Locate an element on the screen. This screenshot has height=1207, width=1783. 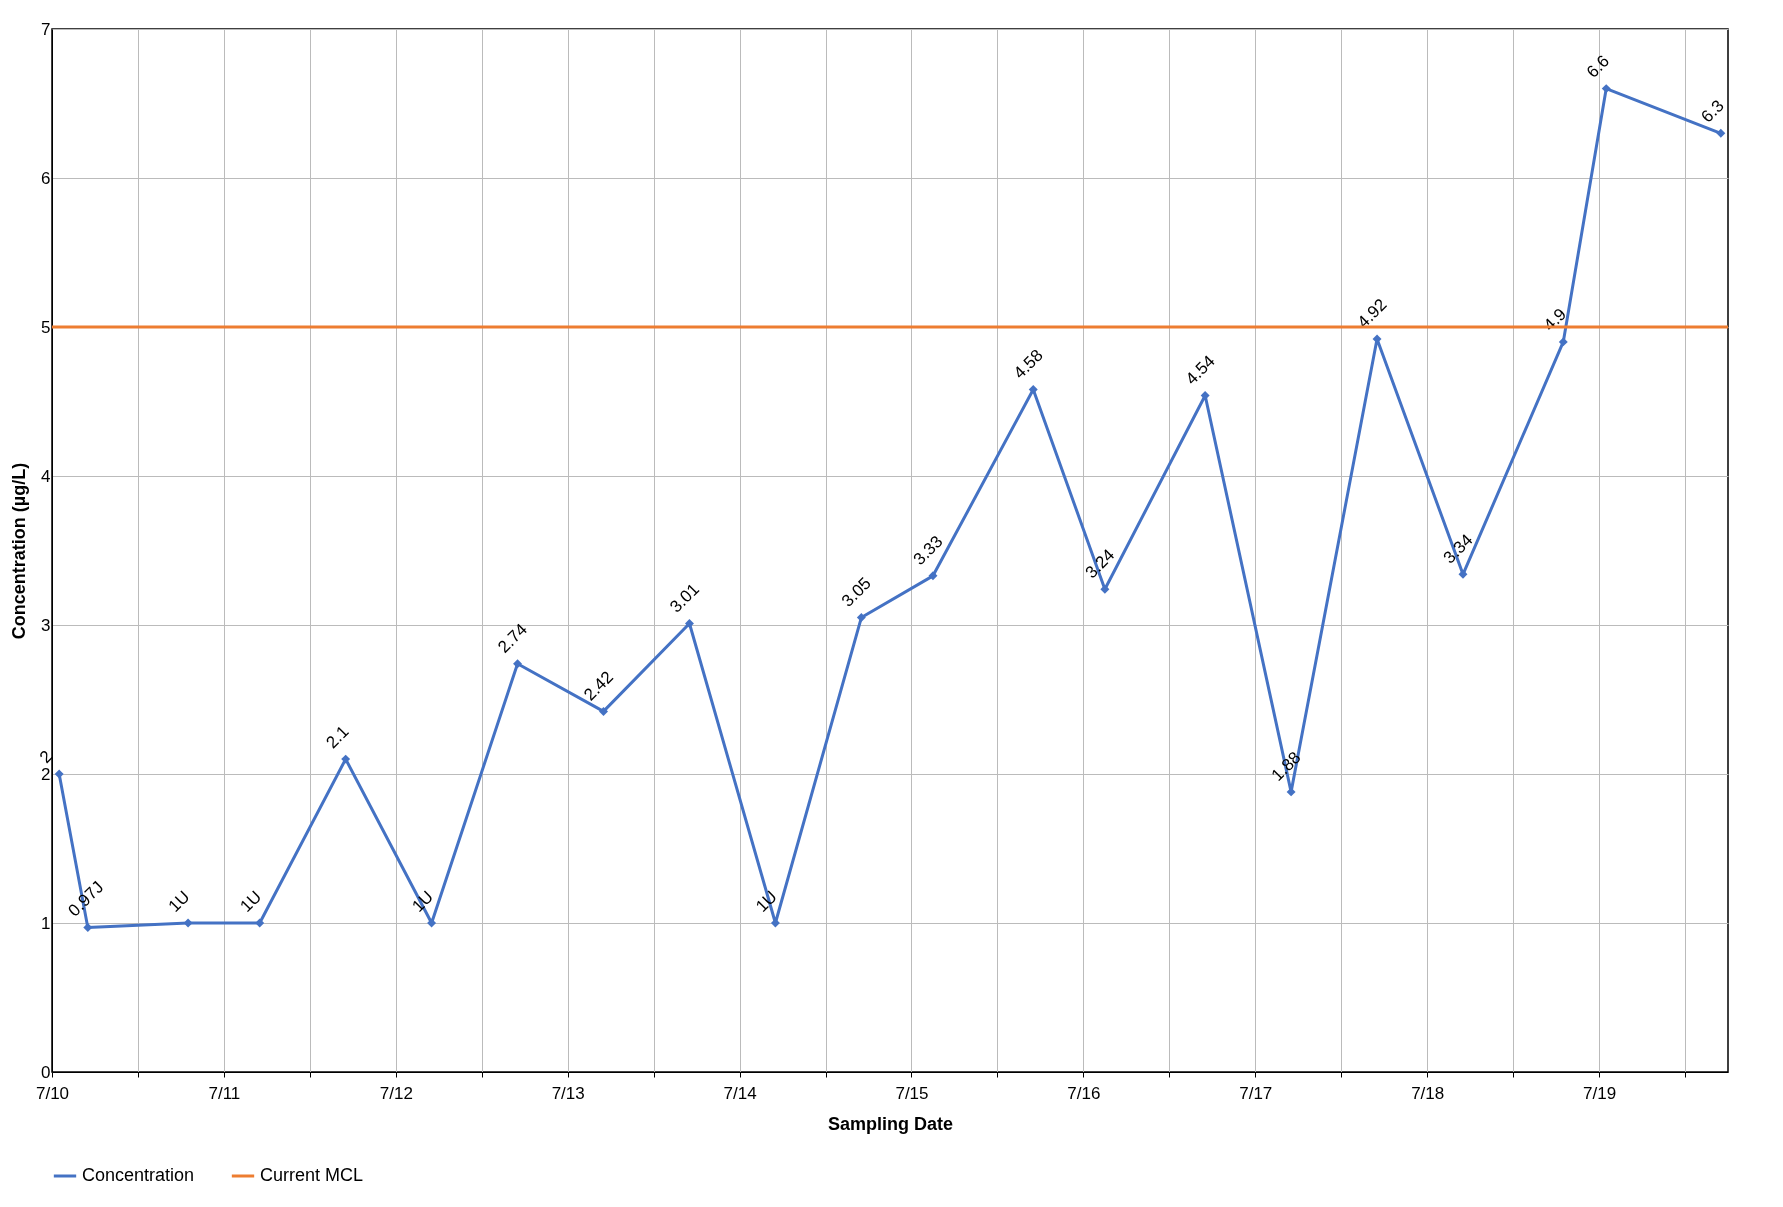
y-axis-title: Concentration (µg/L) is located at coordinates (19, 551).